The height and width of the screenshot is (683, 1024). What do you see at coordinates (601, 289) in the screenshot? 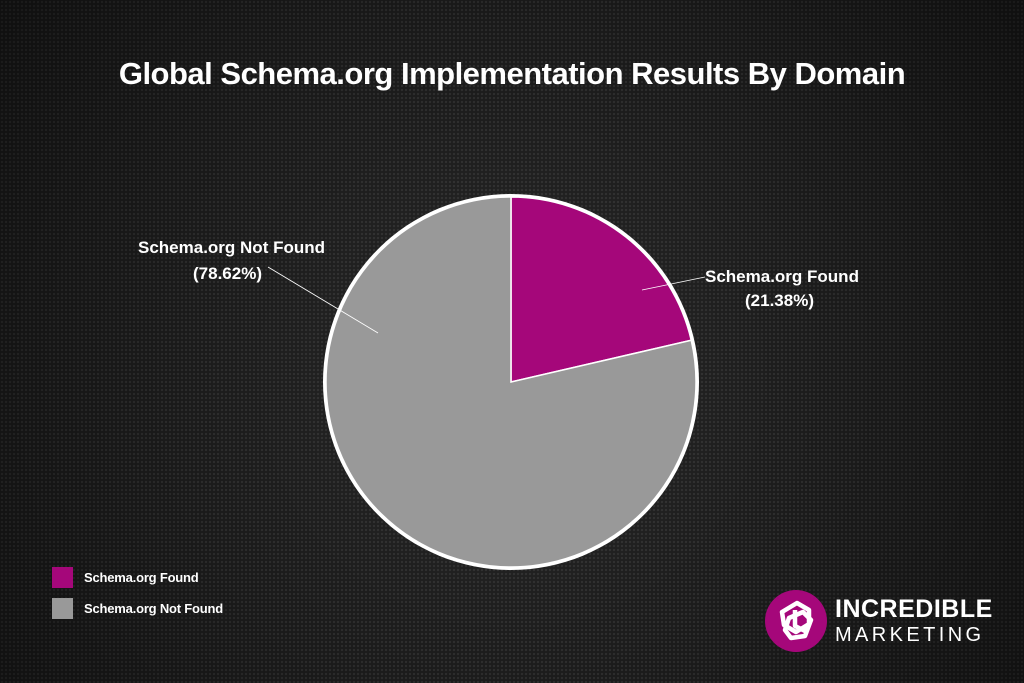
I see `pie-slice-schema-org-found` at bounding box center [601, 289].